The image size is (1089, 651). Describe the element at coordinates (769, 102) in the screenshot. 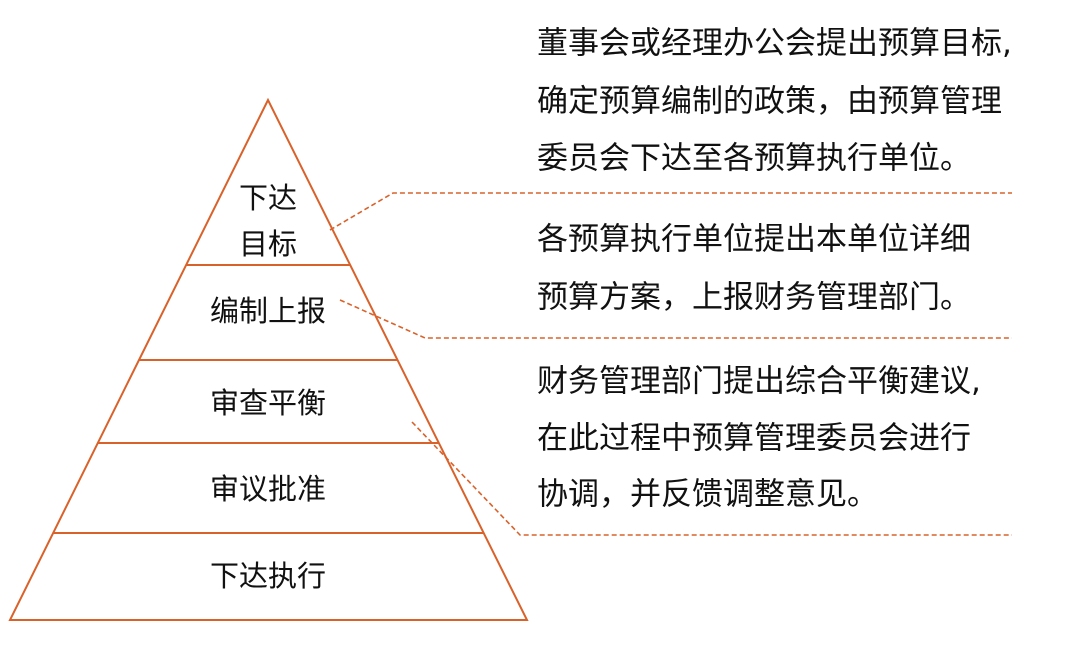

I see `description-line: 确定预算编制的政策，由预算管理` at that location.